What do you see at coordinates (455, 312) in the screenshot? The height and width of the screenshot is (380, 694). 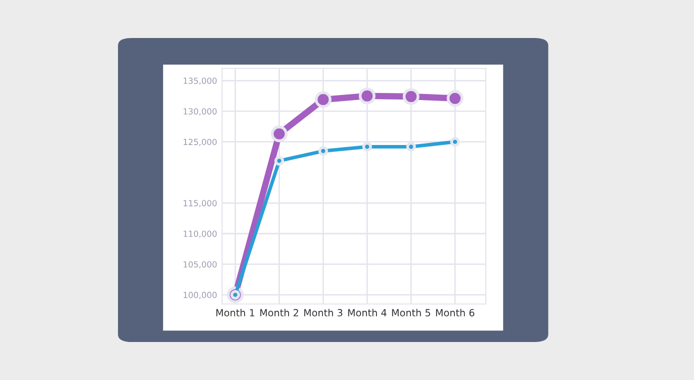 I see `x-tick-label: Month 6` at bounding box center [455, 312].